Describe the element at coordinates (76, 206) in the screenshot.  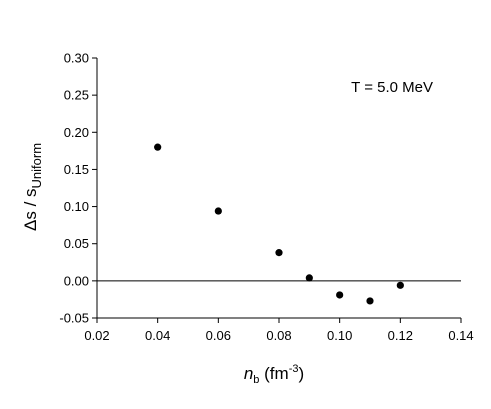
I see `y-tick-label: 0.10` at that location.